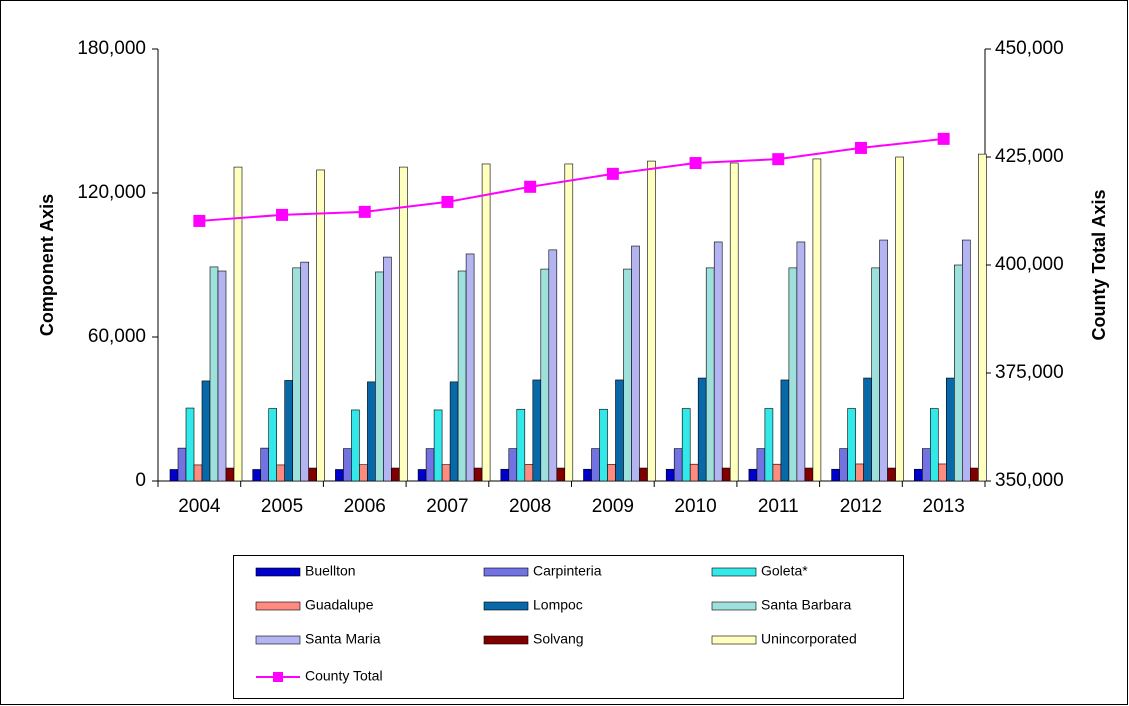 The width and height of the screenshot is (1129, 706). Describe the element at coordinates (809, 639) in the screenshot. I see `legend-label: Unincorporated` at that location.